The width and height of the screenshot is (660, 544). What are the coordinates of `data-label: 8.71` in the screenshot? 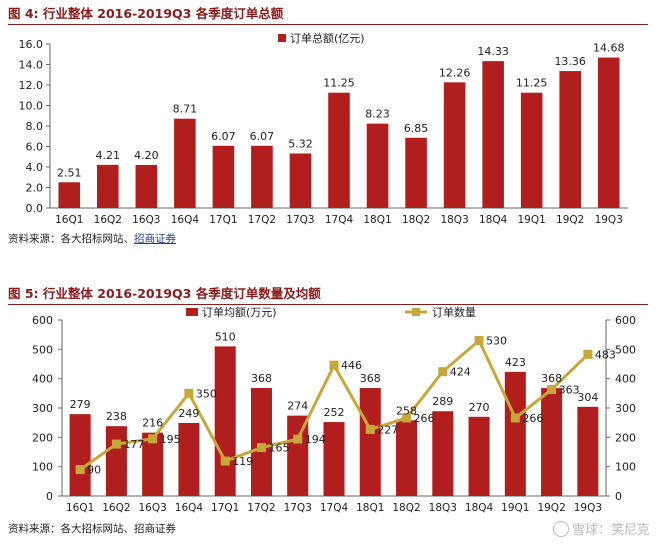 It's located at (185, 109).